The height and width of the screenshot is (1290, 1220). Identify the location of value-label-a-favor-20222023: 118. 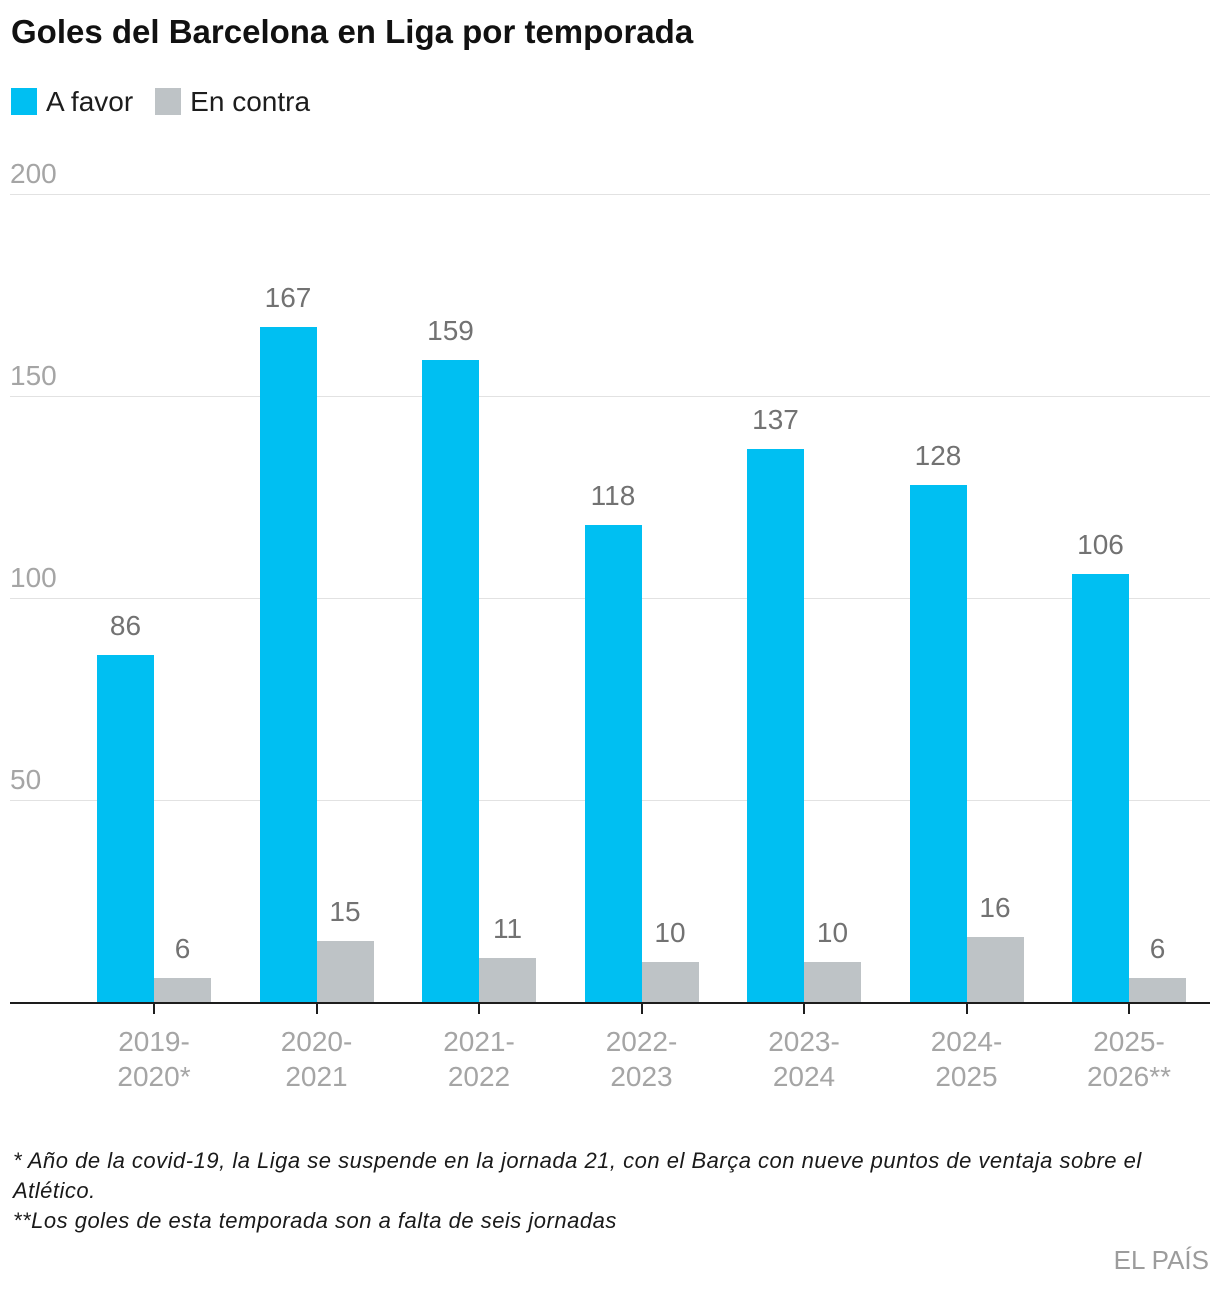
(613, 496).